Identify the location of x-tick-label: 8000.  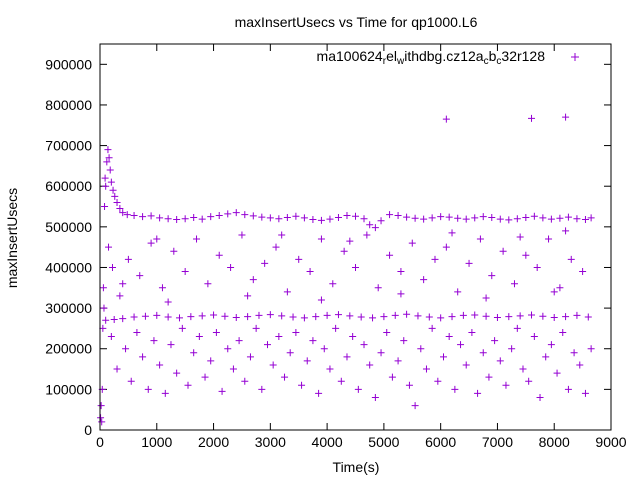
(554, 442).